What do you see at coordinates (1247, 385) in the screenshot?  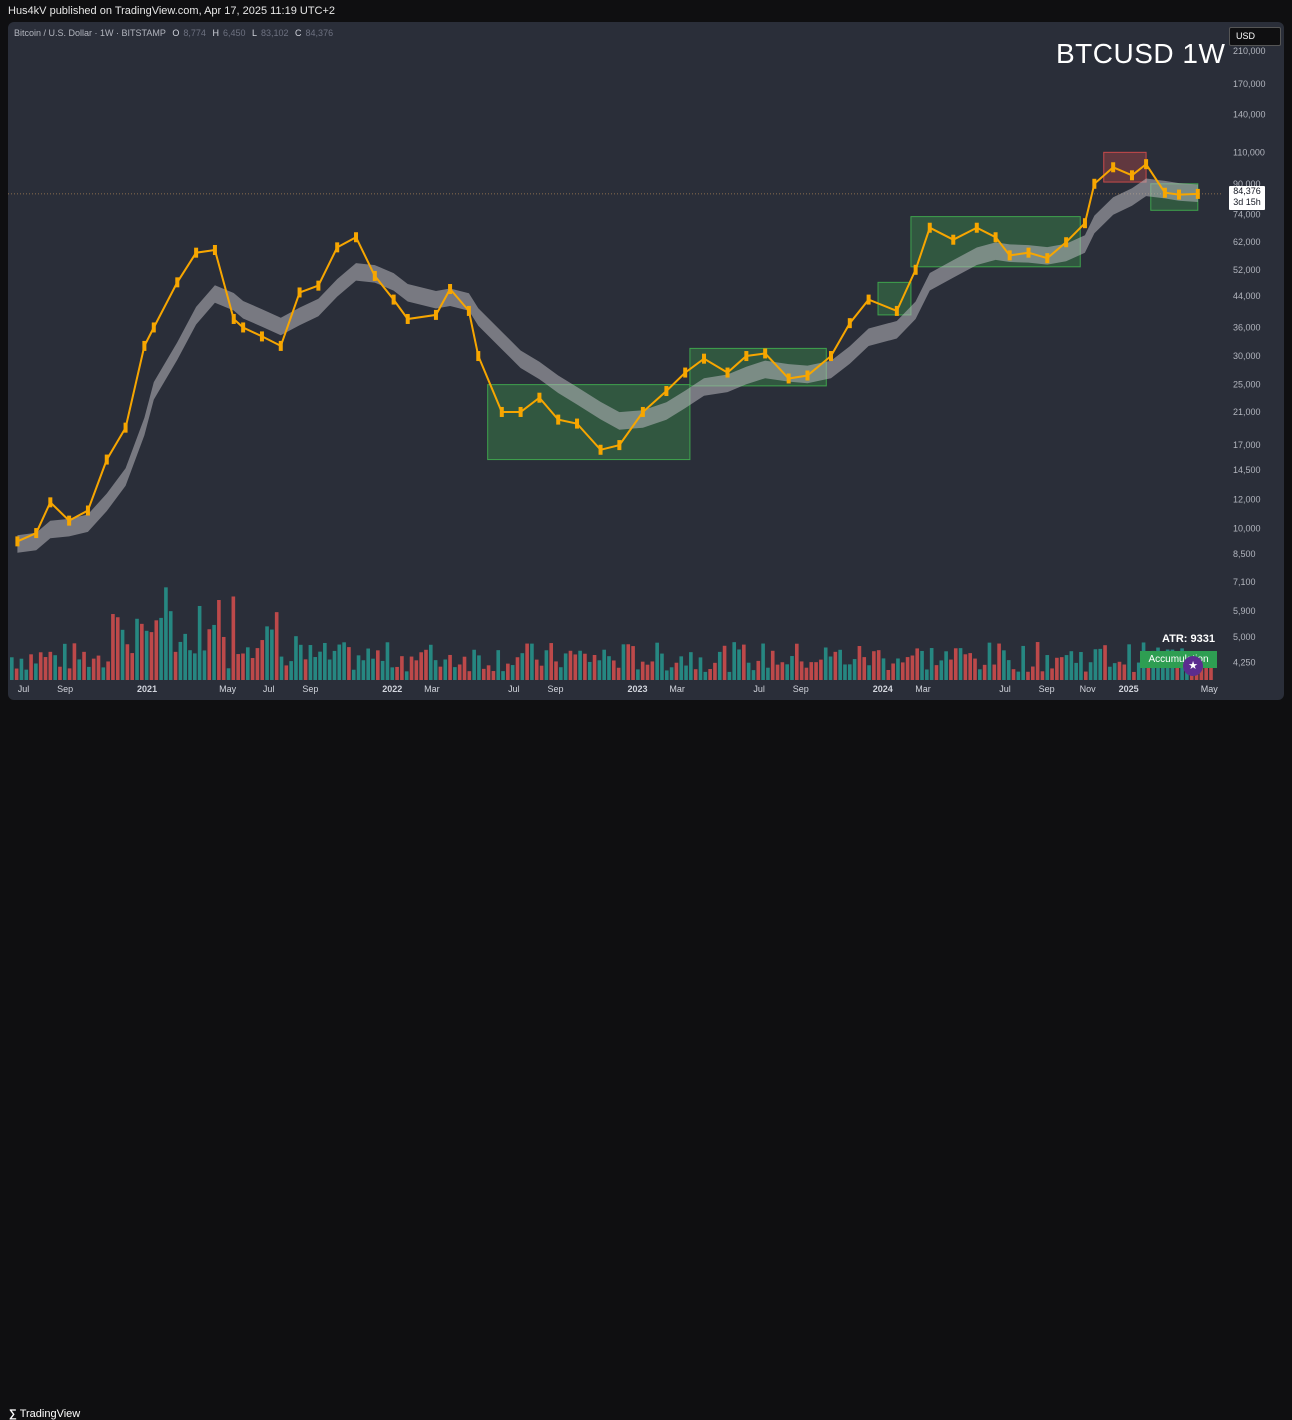 I see `y-tick-label: 25,000` at bounding box center [1247, 385].